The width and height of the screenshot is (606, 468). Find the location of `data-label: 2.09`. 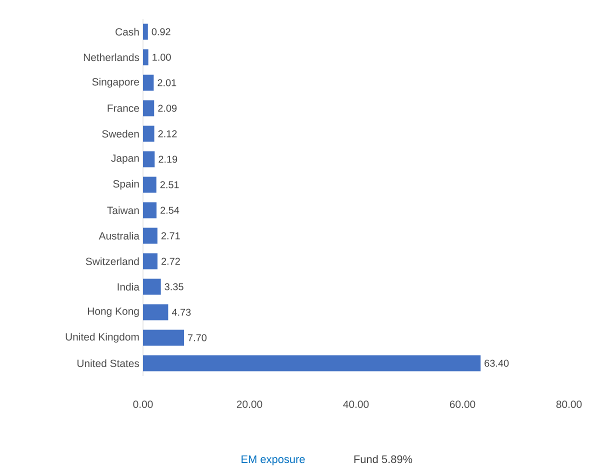

data-label: 2.09 is located at coordinates (167, 108).